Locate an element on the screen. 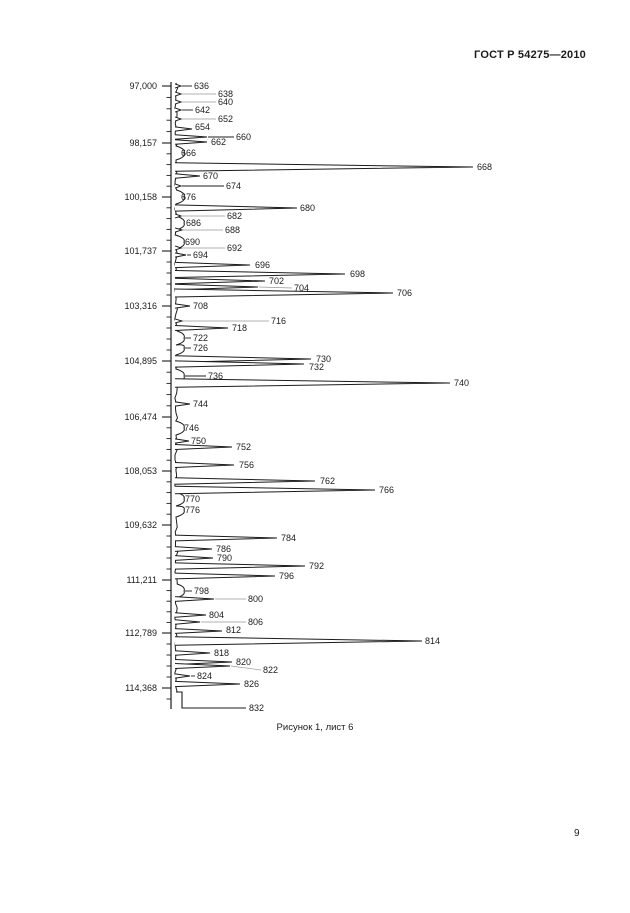  axis-tick-label: 98,157 is located at coordinates (143, 143).